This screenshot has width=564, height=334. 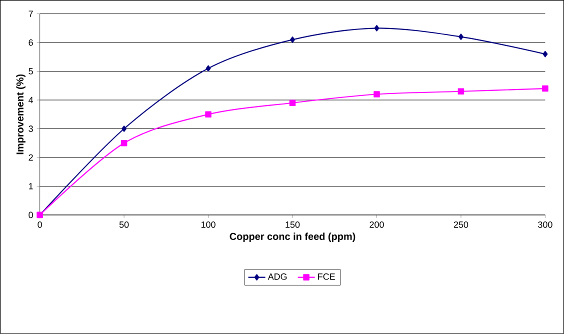 What do you see at coordinates (21, 114) in the screenshot?
I see `y-axis-title: Improvement (%)` at bounding box center [21, 114].